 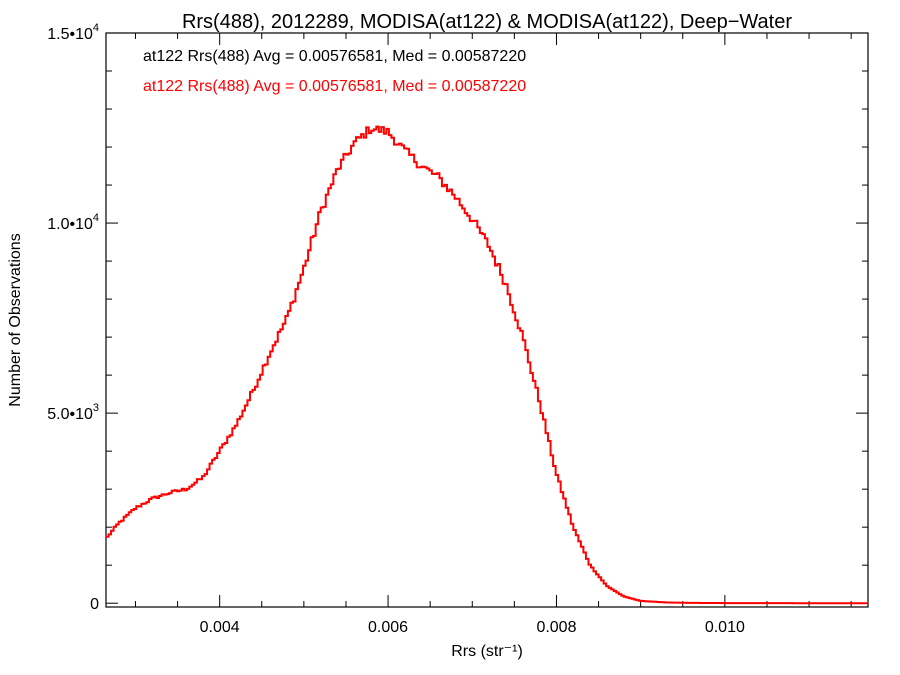 What do you see at coordinates (388, 627) in the screenshot?
I see `x-tick-label: 0.006` at bounding box center [388, 627].